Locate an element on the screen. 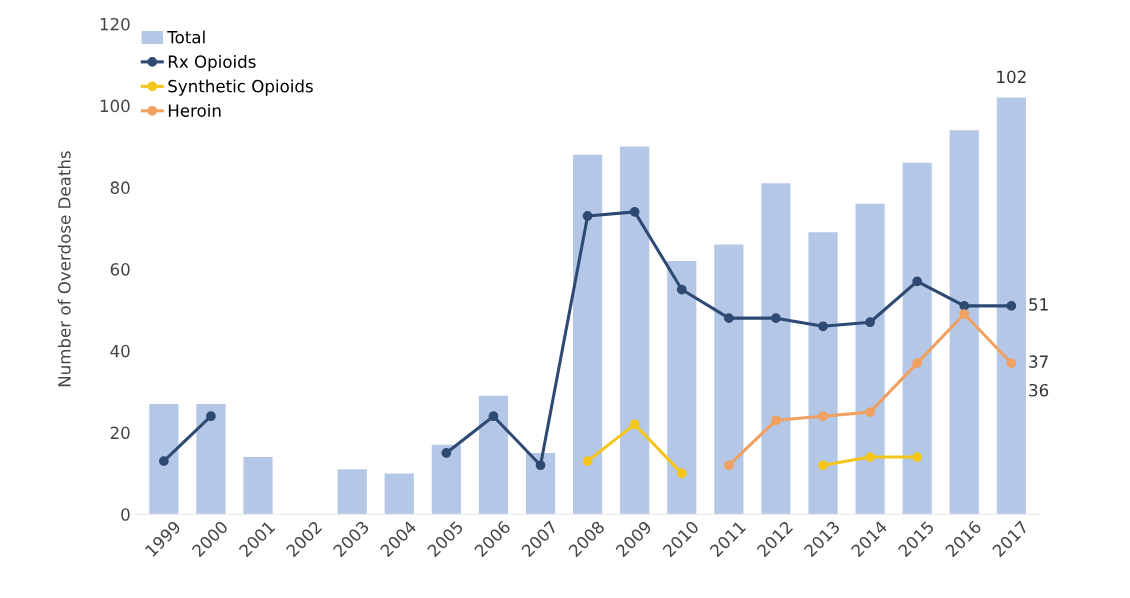 This screenshot has width=1130, height=598. legend-label: Synthetic Opioids is located at coordinates (240, 87).